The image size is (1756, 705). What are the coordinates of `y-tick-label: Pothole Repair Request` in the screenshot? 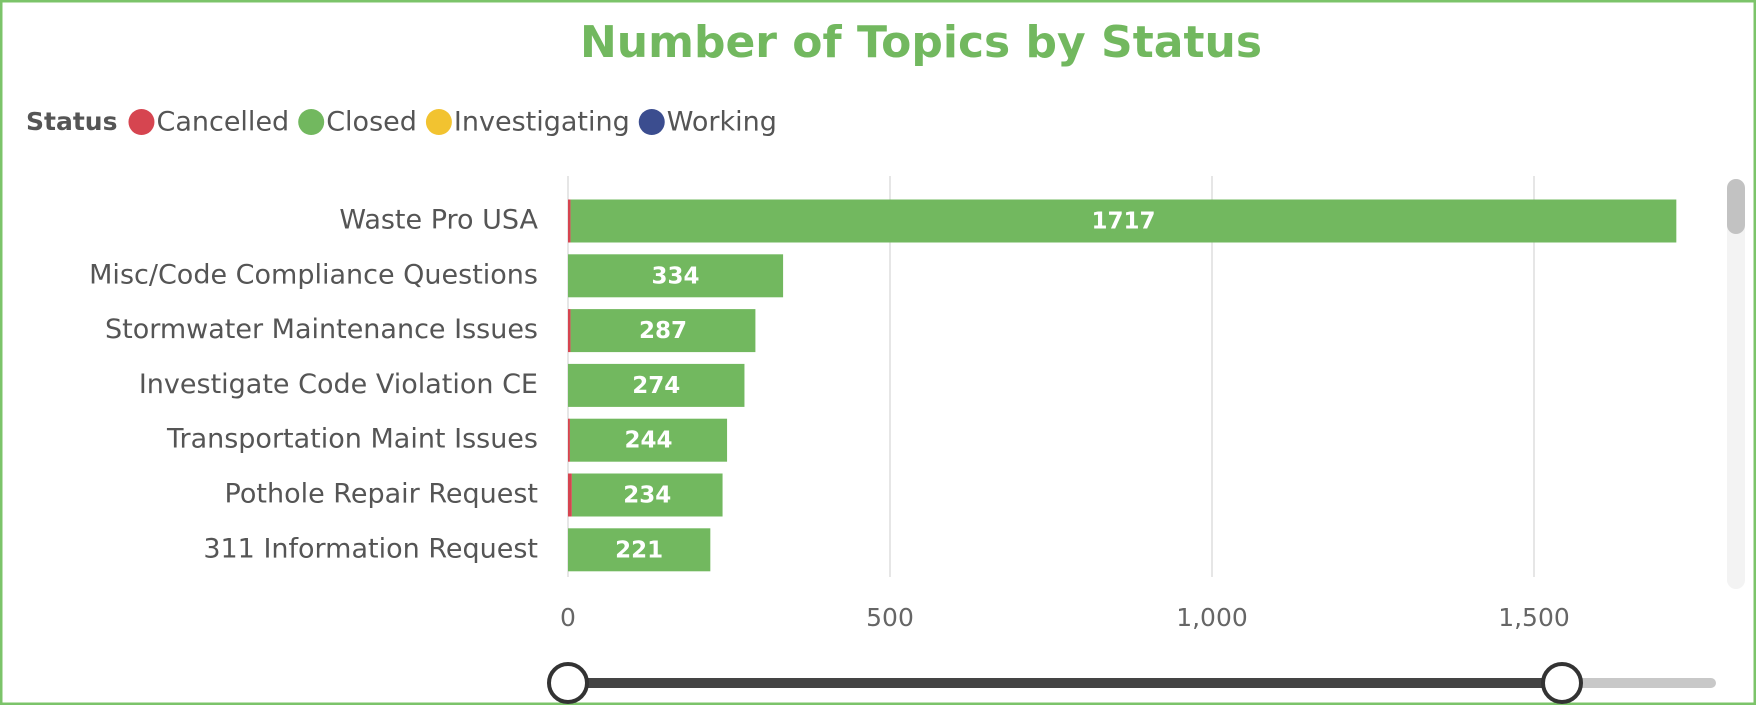 It's located at (381, 494).